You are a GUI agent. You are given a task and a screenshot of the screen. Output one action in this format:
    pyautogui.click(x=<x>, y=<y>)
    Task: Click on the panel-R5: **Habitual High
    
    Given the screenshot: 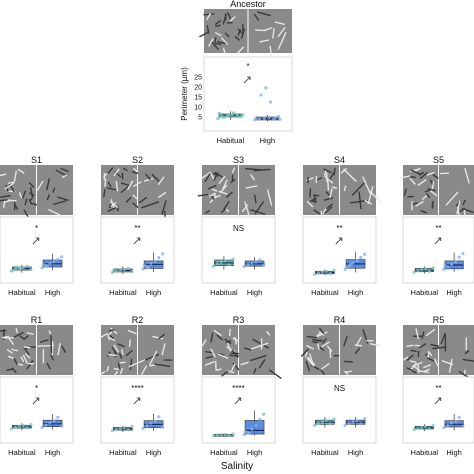 What is the action you would take?
    pyautogui.click(x=438, y=417)
    